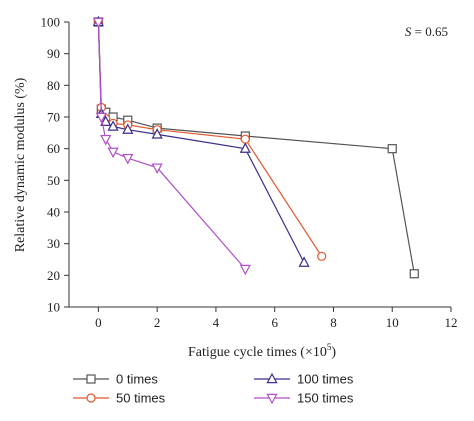 This screenshot has height=421, width=474. I want to click on x-axis-title: Fatigue cycle times (×105), so click(262, 351).